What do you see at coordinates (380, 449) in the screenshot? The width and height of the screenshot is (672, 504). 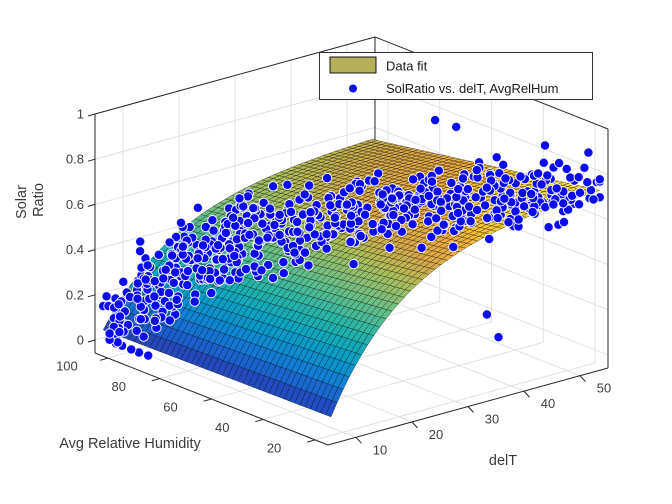 I see `tick-label: 10` at bounding box center [380, 449].